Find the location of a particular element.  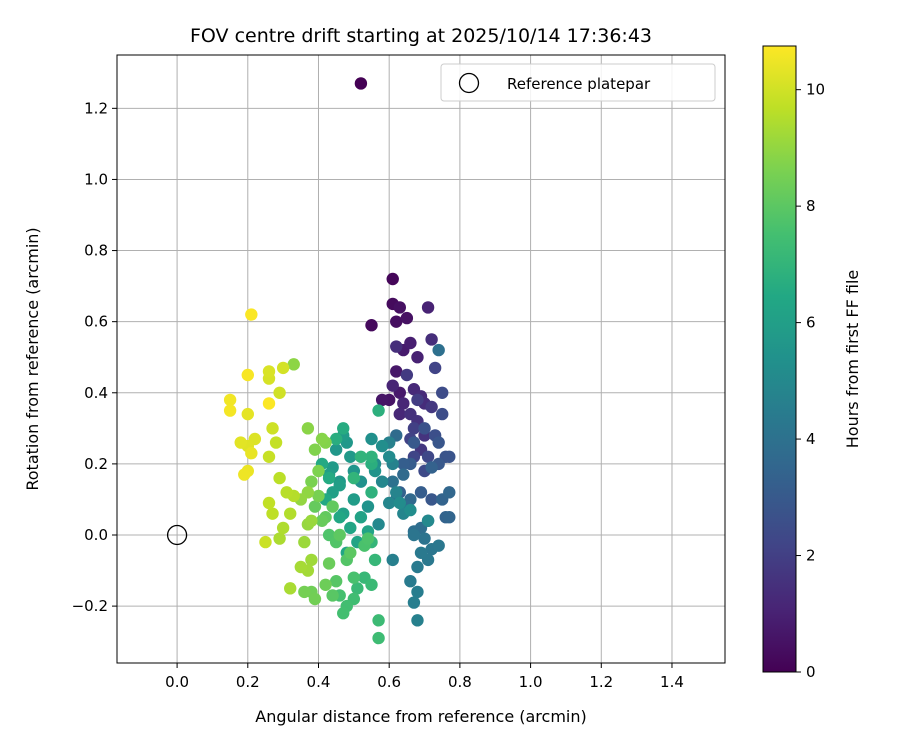

y-tick-label: 0.2 is located at coordinates (96, 464).